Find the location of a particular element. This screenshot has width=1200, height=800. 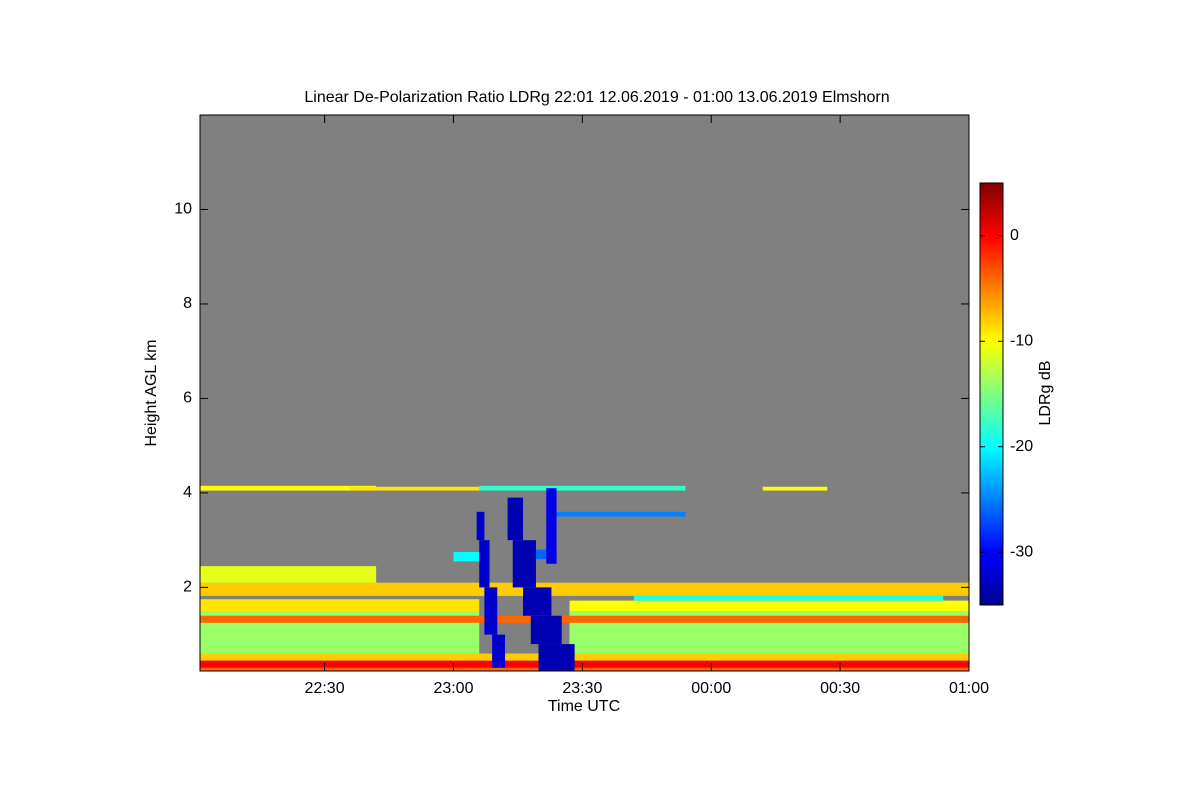

x-tick-label: 23:00 is located at coordinates (453, 688).